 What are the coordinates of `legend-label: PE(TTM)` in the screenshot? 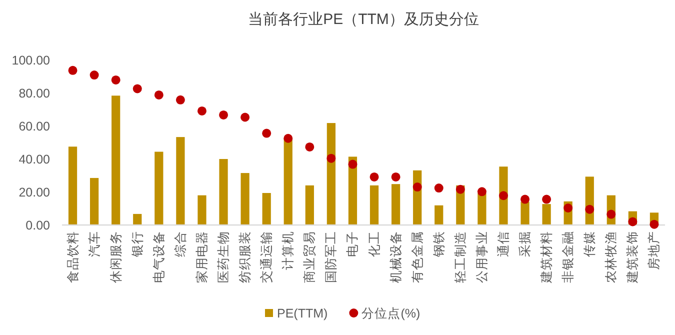 It's located at (302, 313).